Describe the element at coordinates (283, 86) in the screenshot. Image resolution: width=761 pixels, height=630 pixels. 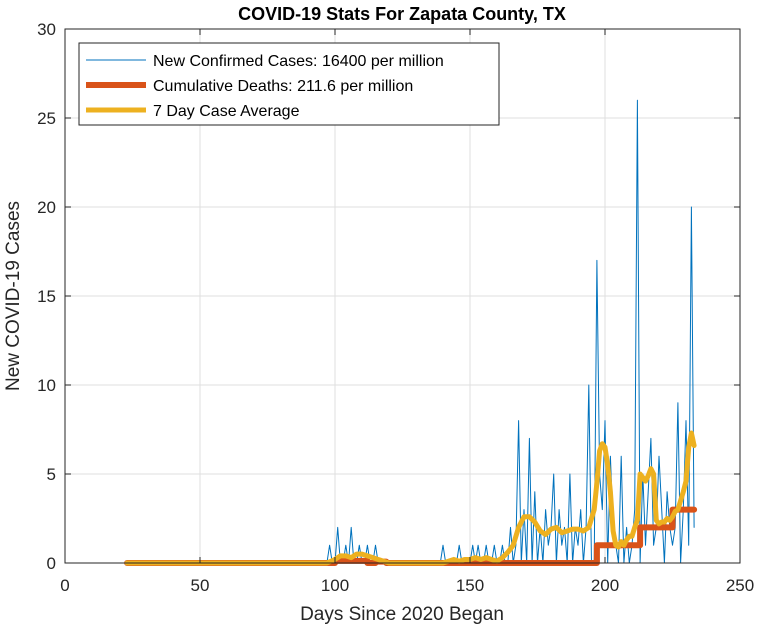
I see `legend-entry-deaths-label: Cumulative Deaths: 211.6 per million` at that location.